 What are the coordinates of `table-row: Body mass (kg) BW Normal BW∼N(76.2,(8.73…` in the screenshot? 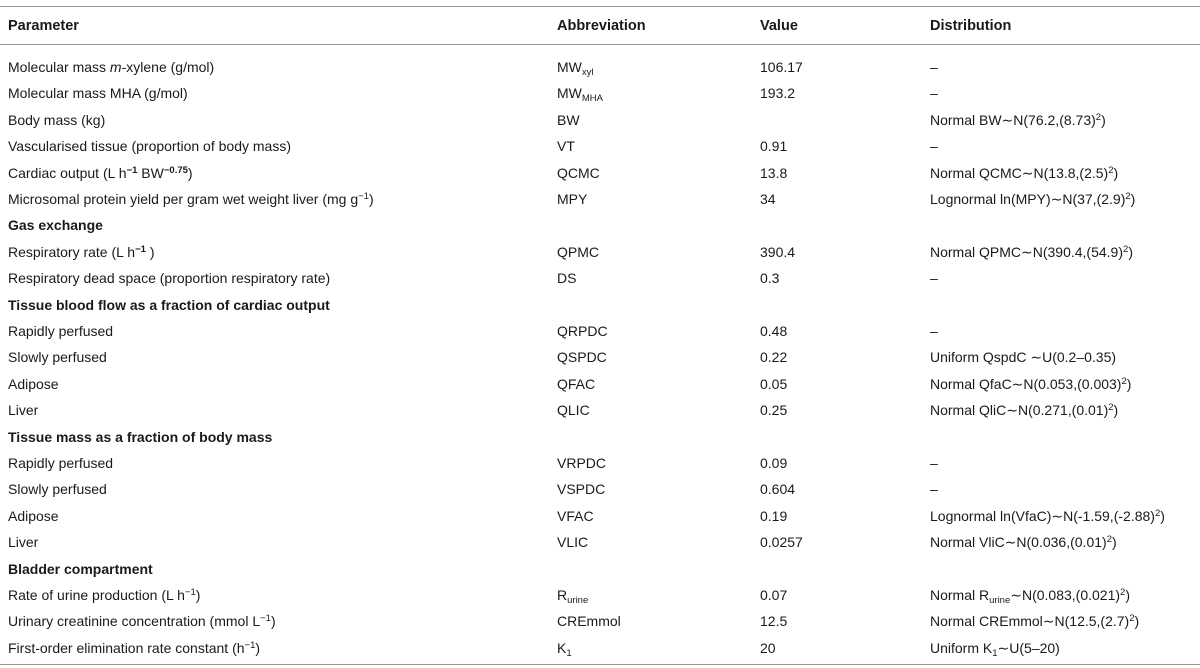 It's located at (600, 120).